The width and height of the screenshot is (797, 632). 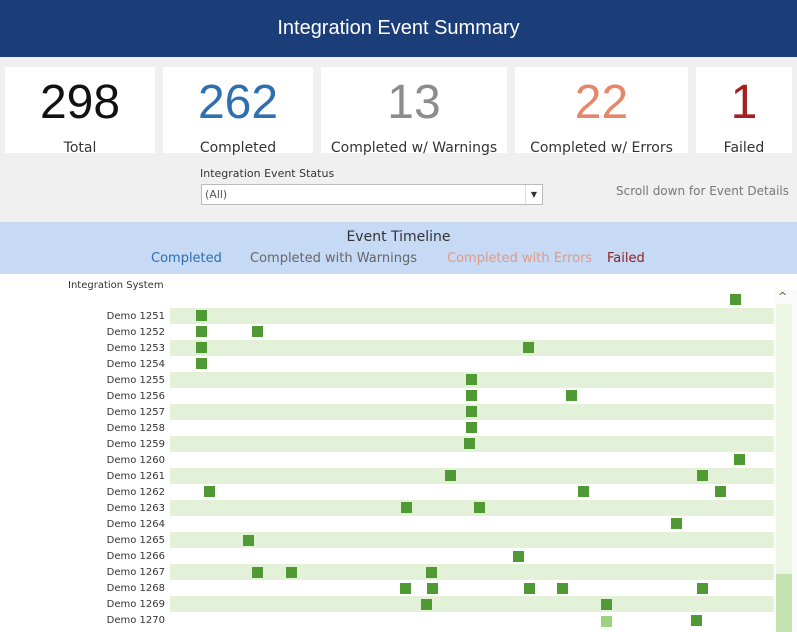 What do you see at coordinates (238, 102) in the screenshot?
I see `kpi-completed-value: 262` at bounding box center [238, 102].